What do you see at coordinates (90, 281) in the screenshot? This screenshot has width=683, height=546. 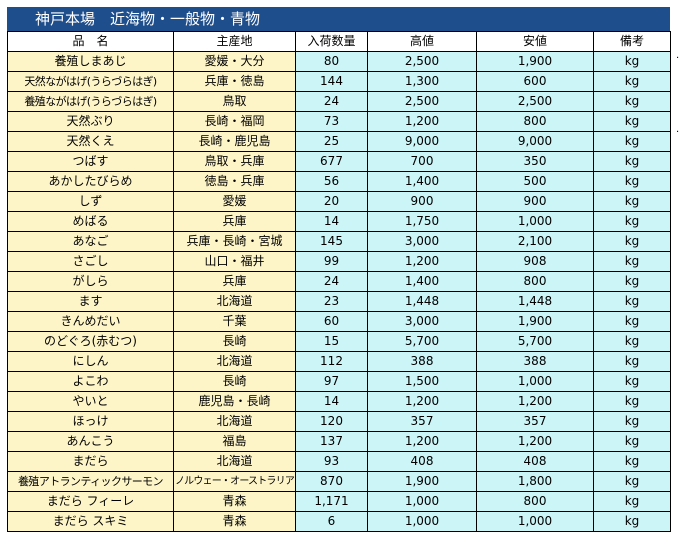 I see `cell-name: がしら` at bounding box center [90, 281].